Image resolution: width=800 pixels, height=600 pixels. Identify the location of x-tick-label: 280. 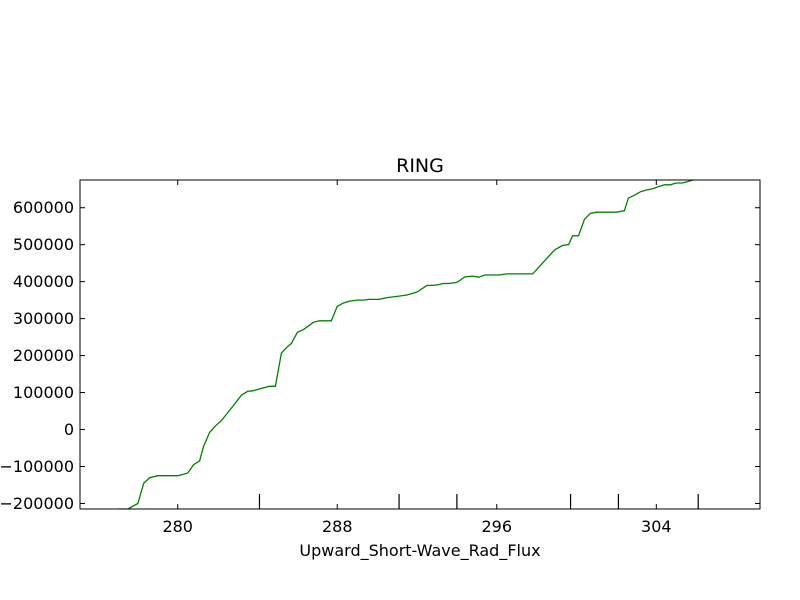
(177, 526).